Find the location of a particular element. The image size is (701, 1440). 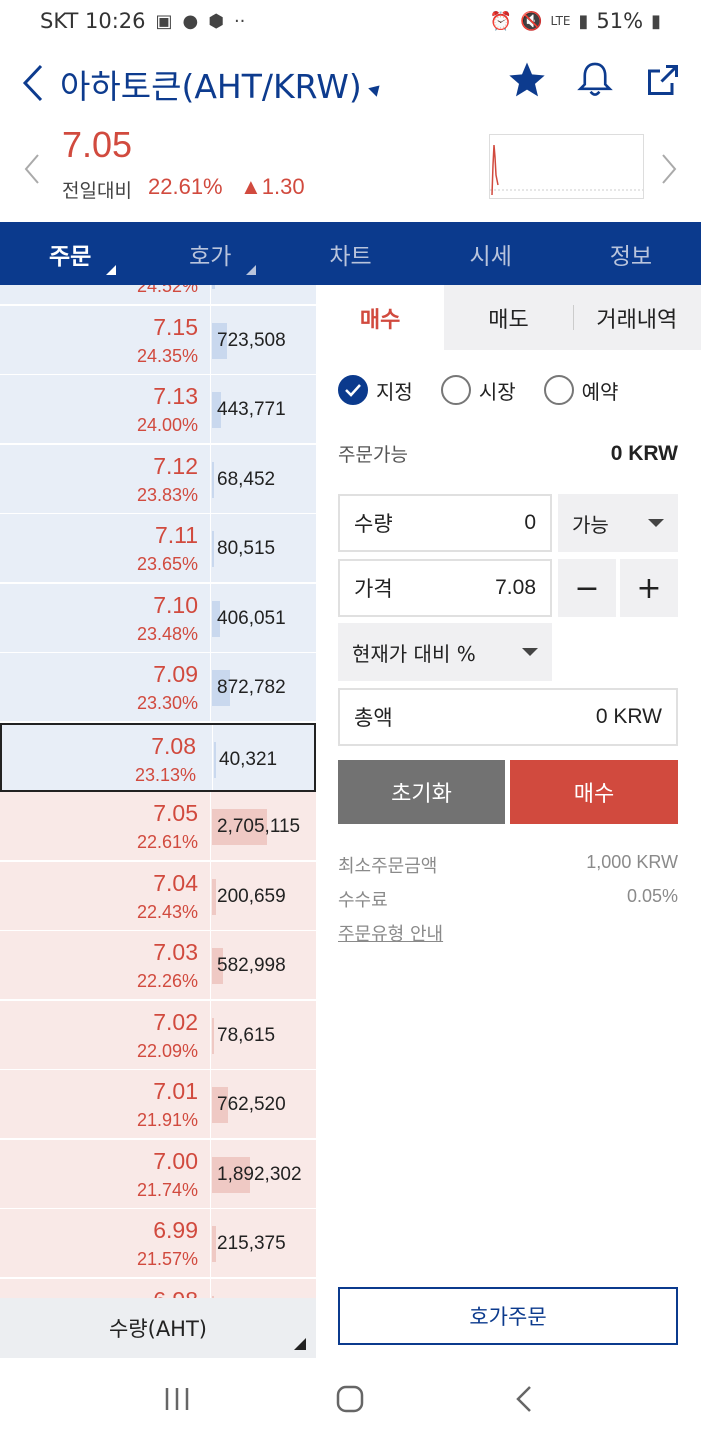

recent-apps-button is located at coordinates (177, 1399).